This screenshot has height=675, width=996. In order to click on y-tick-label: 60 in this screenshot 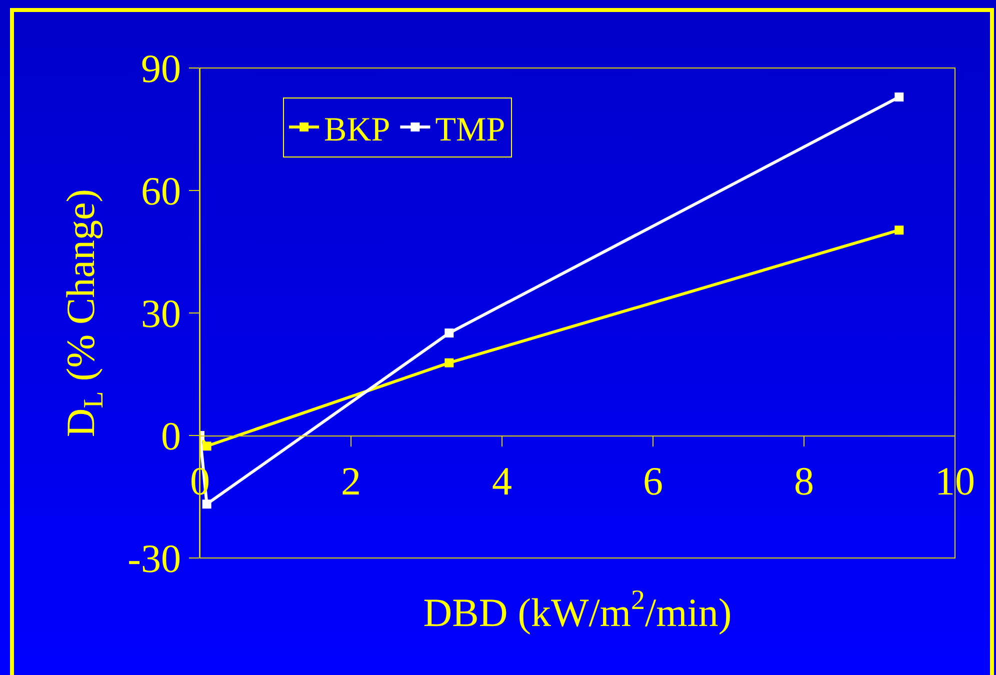, I will do `click(161, 191)`.